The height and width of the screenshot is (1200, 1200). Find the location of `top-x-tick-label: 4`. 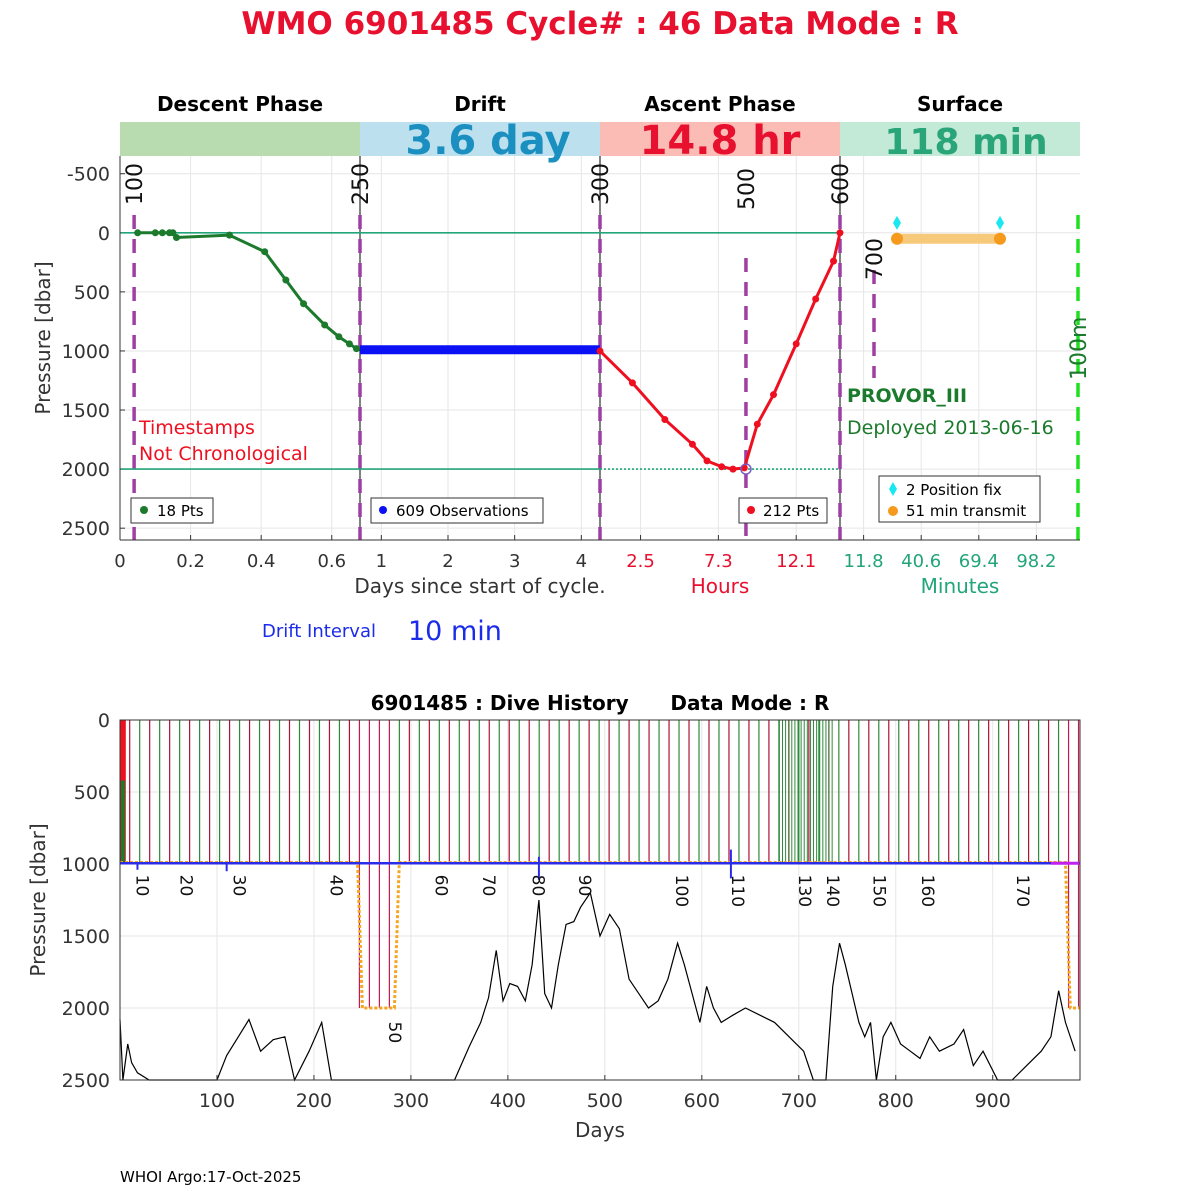

top-x-tick-label: 4 is located at coordinates (581, 561).